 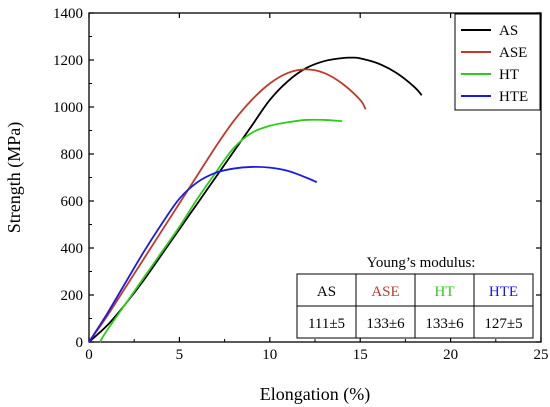 I want to click on y-tick-label: 1200, so click(x=68, y=61).